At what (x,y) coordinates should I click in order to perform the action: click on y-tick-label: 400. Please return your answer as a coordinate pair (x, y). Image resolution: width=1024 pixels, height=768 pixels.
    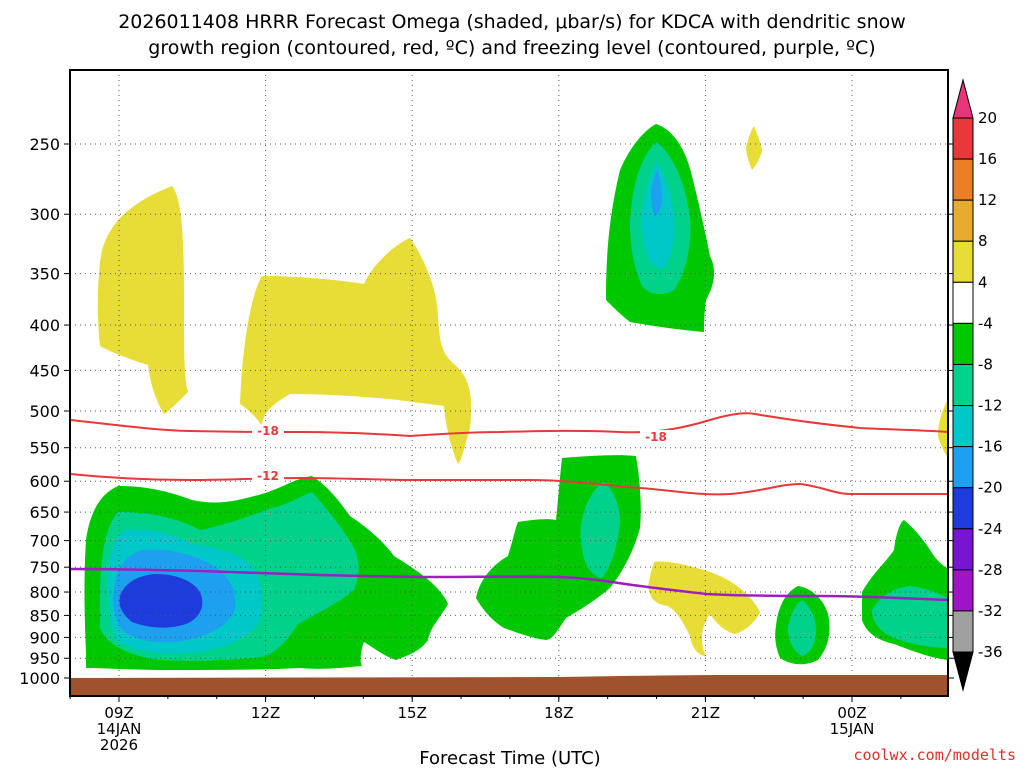
    Looking at the image, I should click on (44, 325).